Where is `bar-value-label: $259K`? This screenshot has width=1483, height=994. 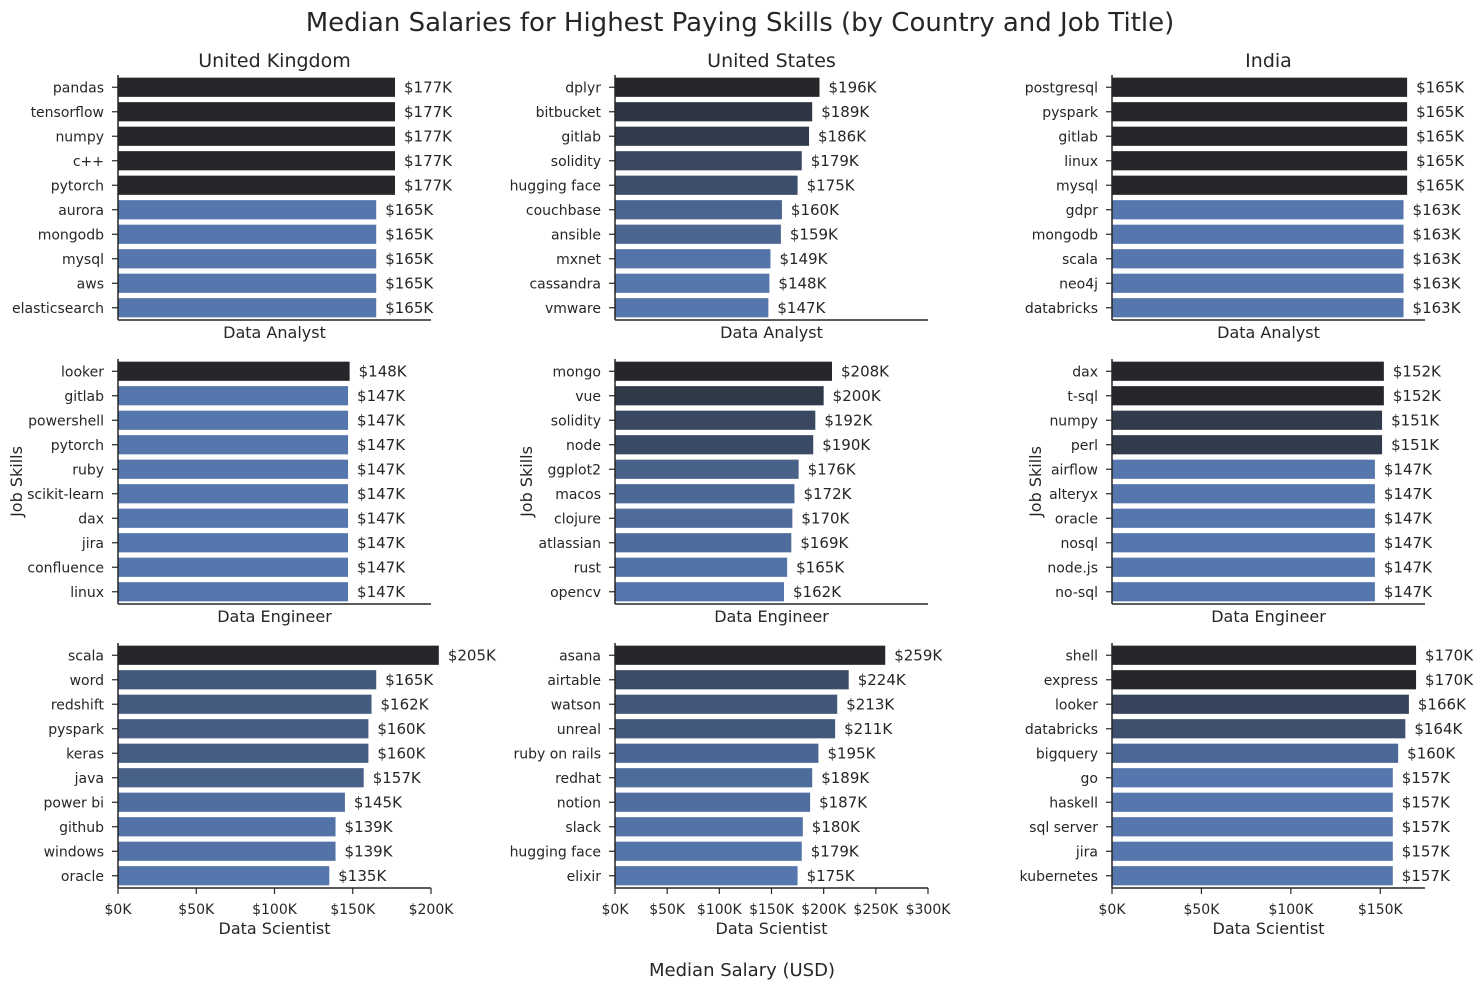
bar-value-label: $259K is located at coordinates (918, 655).